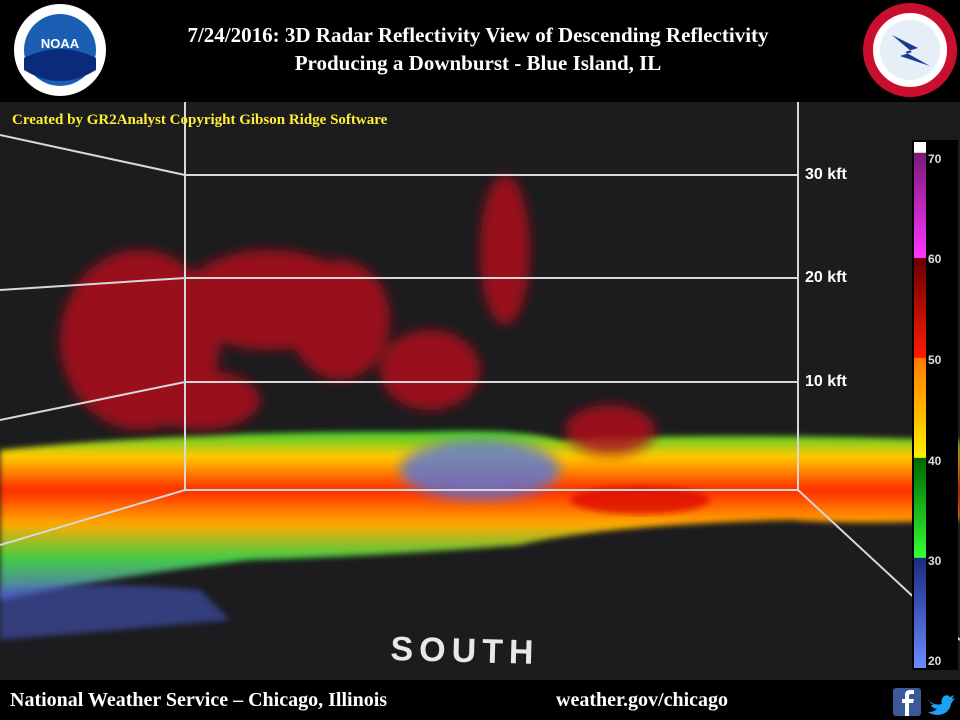 This screenshot has width=960, height=720. Describe the element at coordinates (93, 517) in the screenshot. I see `grid-floor-left` at that location.